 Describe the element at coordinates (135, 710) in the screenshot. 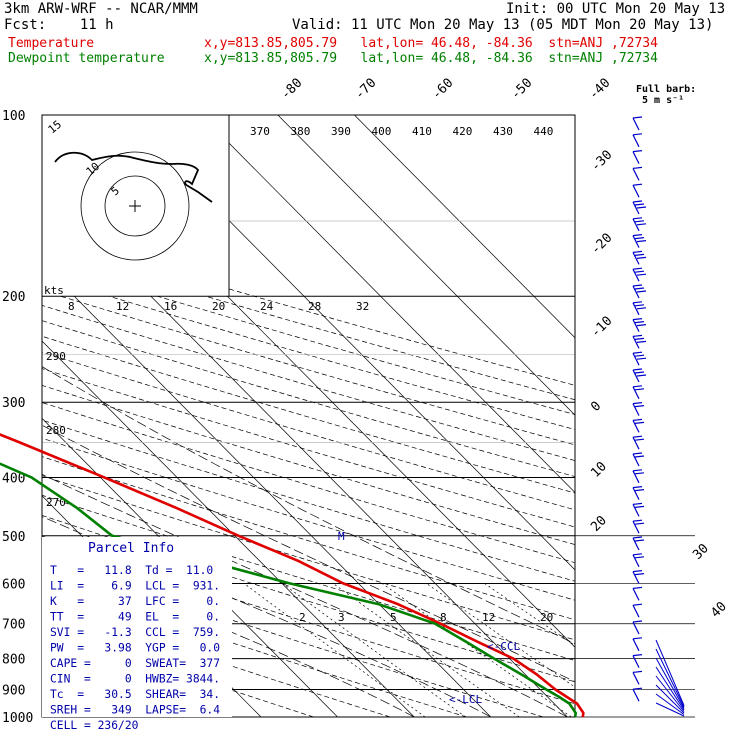

I see `parcel-info-row: SREH = 349 LAPSE= 6.4` at that location.